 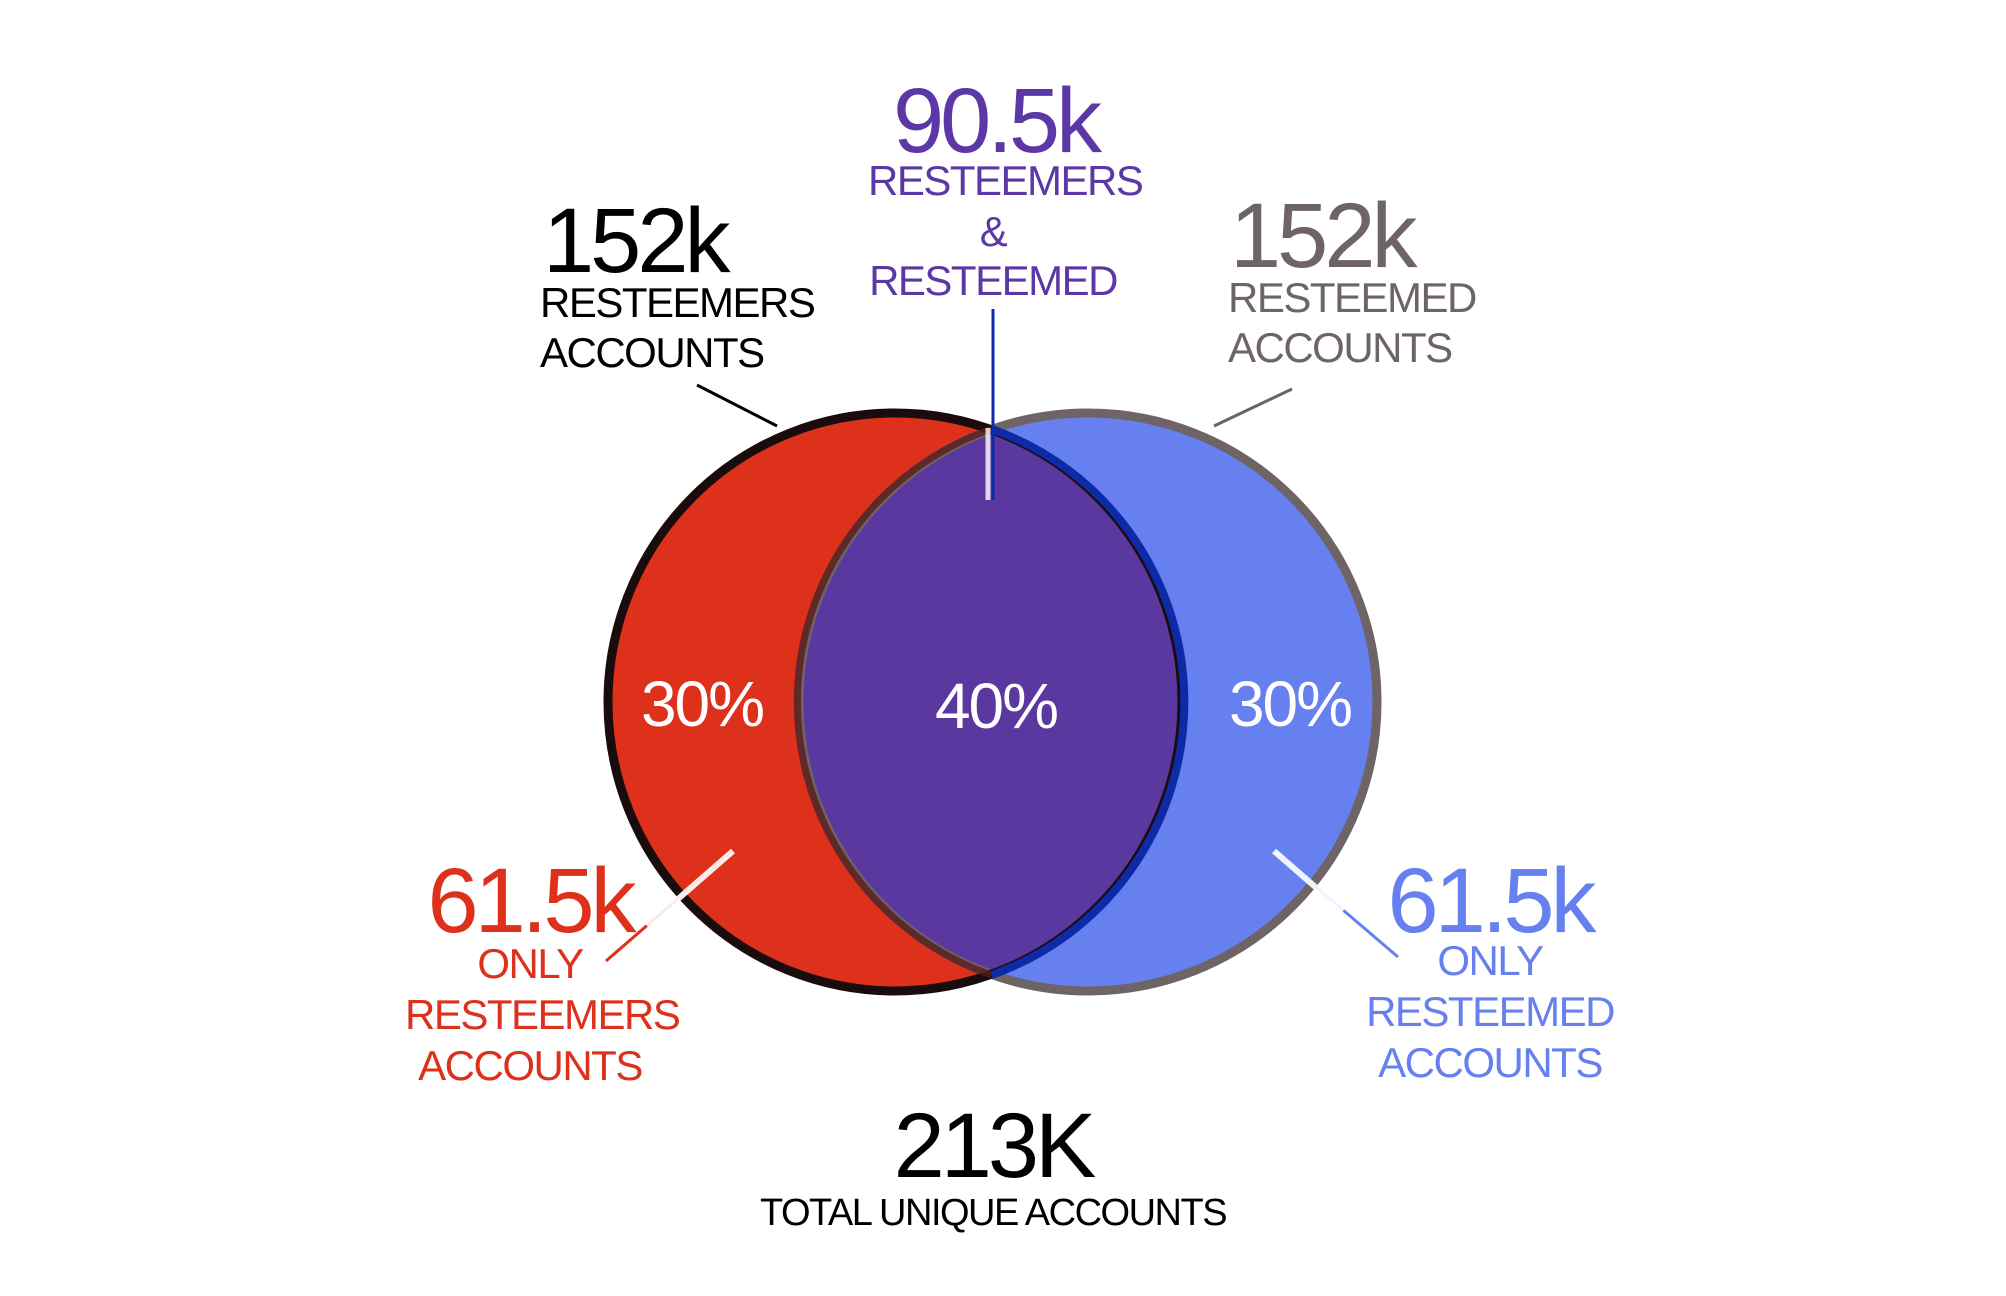 I want to click on resteemers-label-line2: ACCOUNTS, so click(x=652, y=352).